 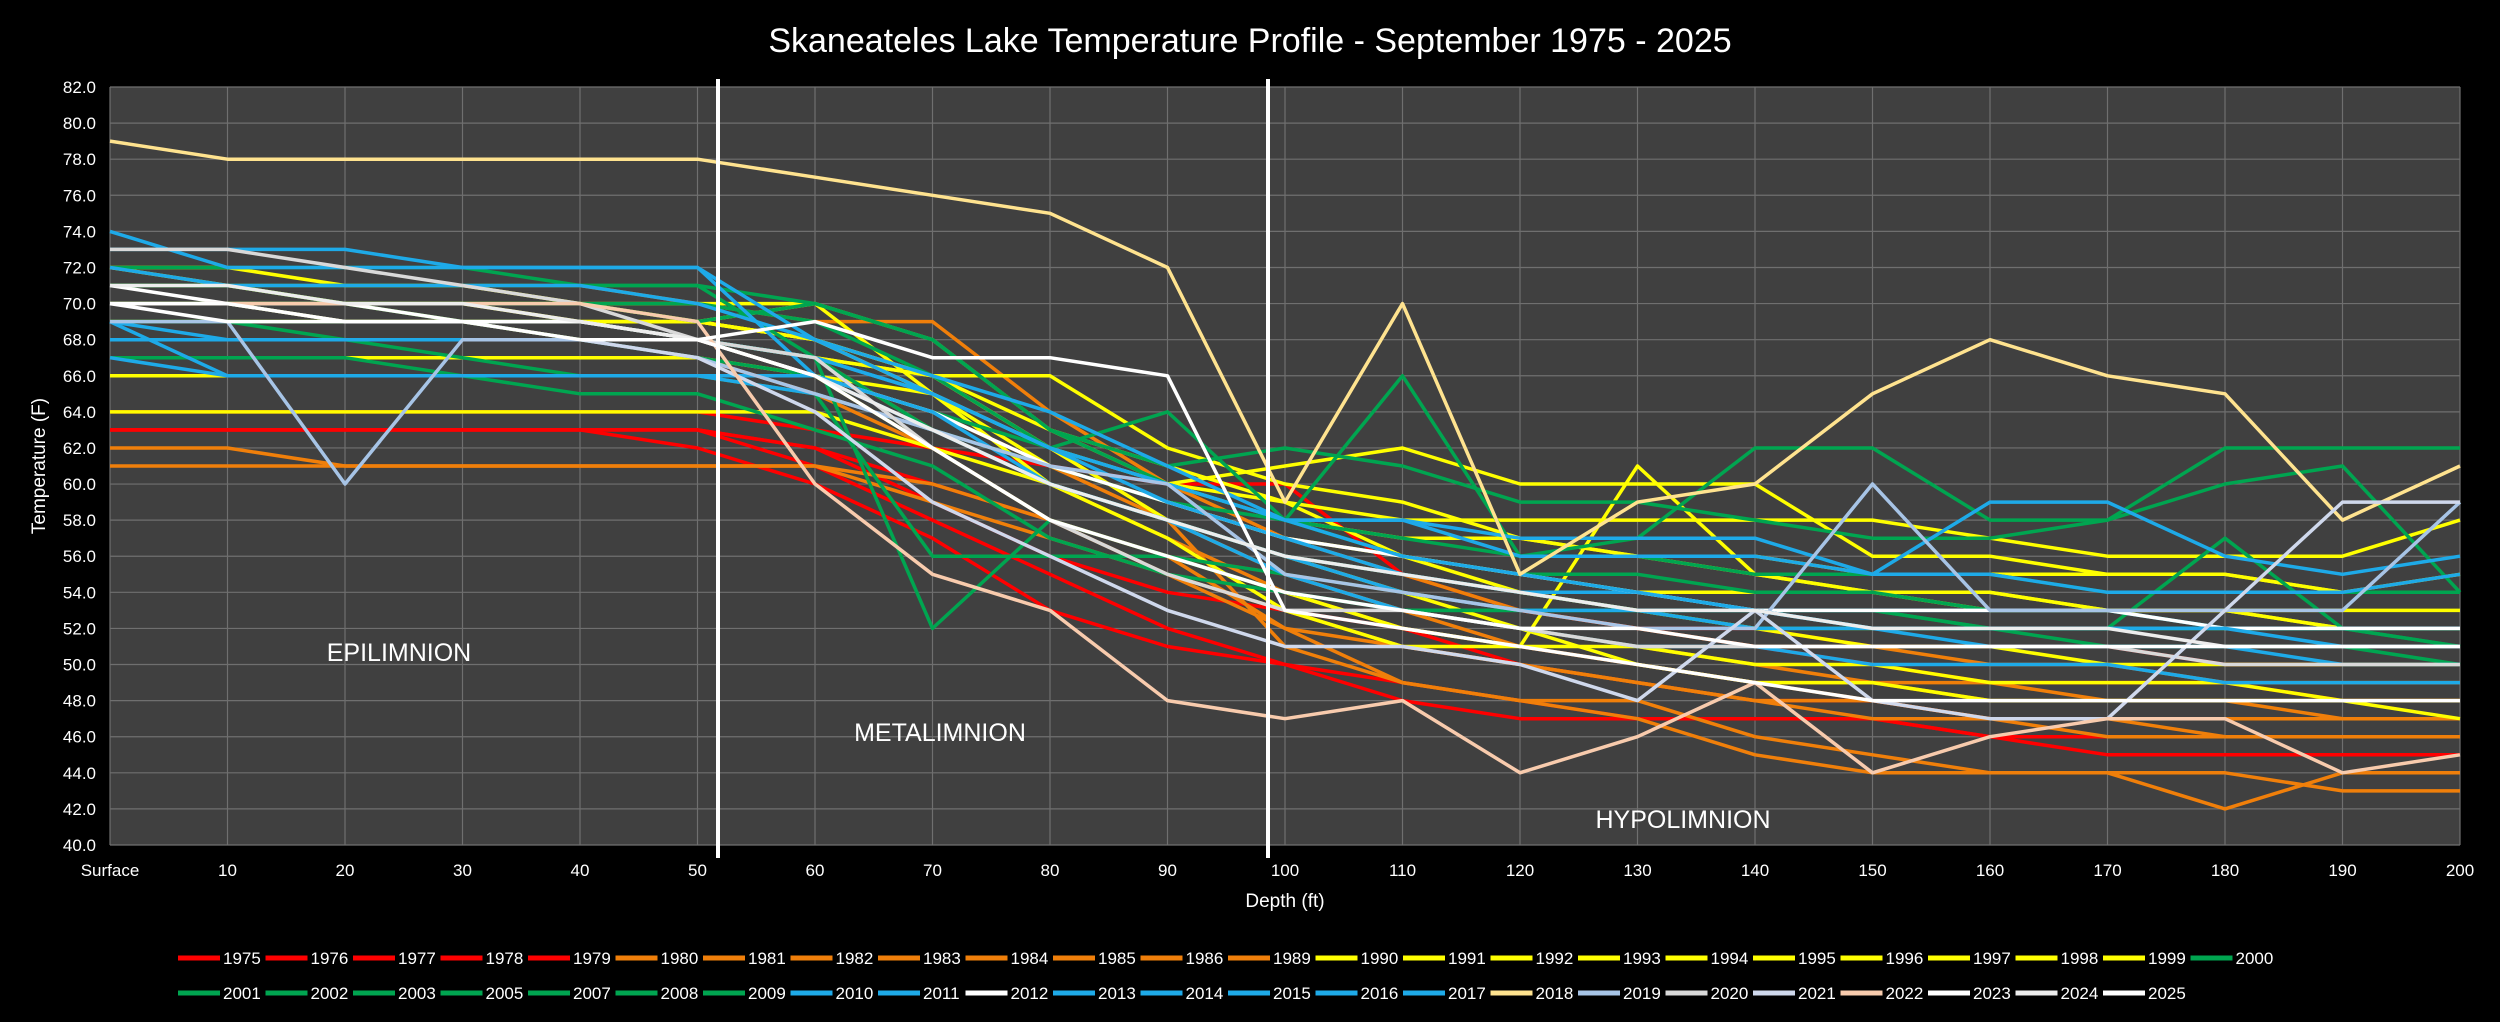 I want to click on legend-item-2001: 2001, so click(x=219, y=993).